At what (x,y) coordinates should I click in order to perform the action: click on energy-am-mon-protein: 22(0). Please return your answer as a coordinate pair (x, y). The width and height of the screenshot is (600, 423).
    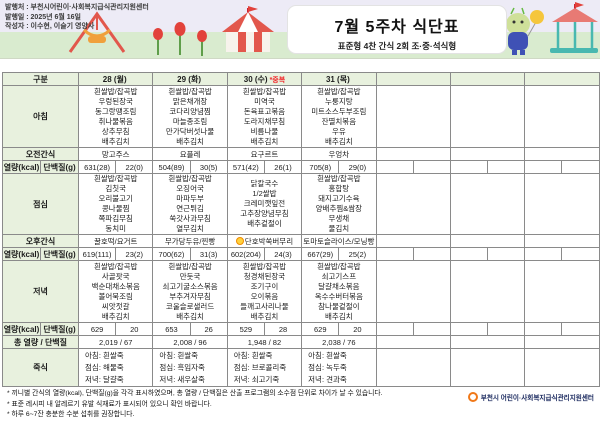
    Looking at the image, I should click on (134, 167).